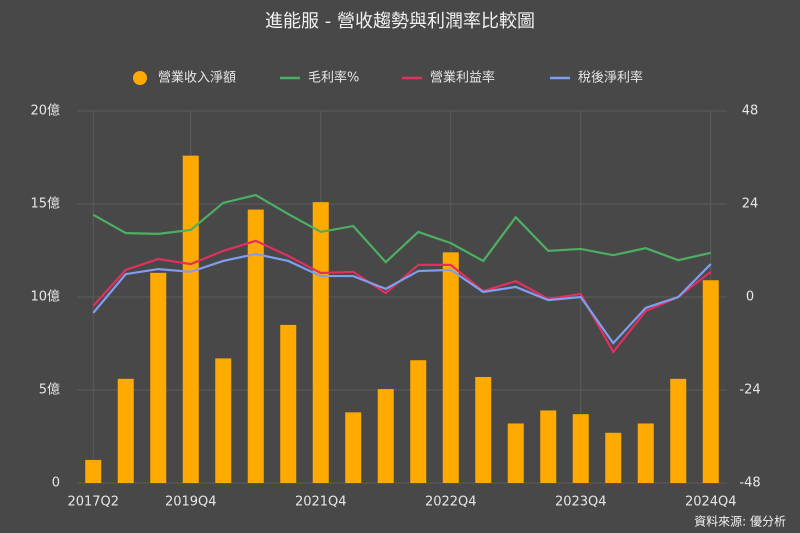 The width and height of the screenshot is (800, 533). What do you see at coordinates (321, 502) in the screenshot?
I see `x-tick-label: 2021Q4` at bounding box center [321, 502].